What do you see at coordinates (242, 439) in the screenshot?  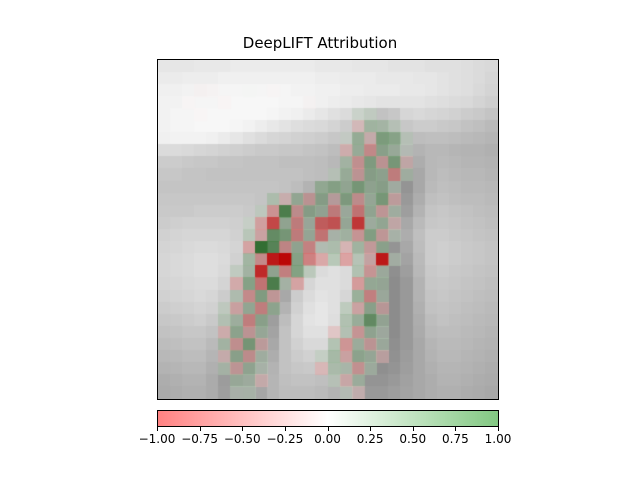 I see `colorbar-tick-label: −0.50` at bounding box center [242, 439].